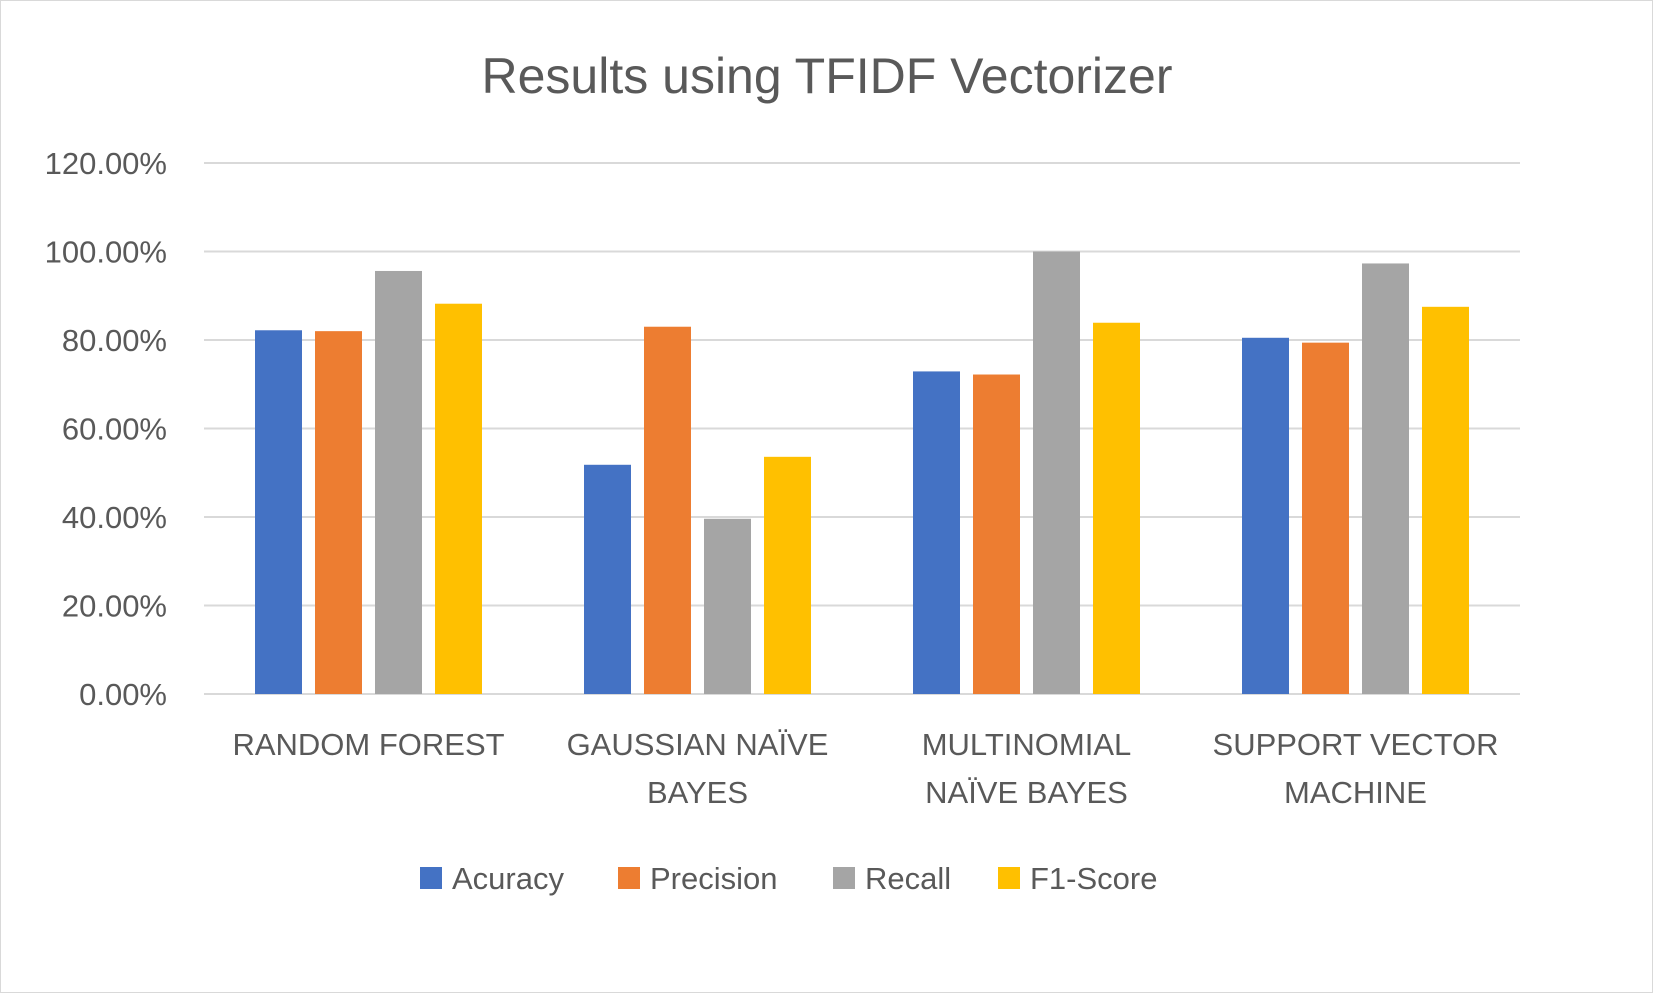 The width and height of the screenshot is (1653, 997). Describe the element at coordinates (1356, 744) in the screenshot. I see `x-category-label: SUPPORT VECTOR` at that location.